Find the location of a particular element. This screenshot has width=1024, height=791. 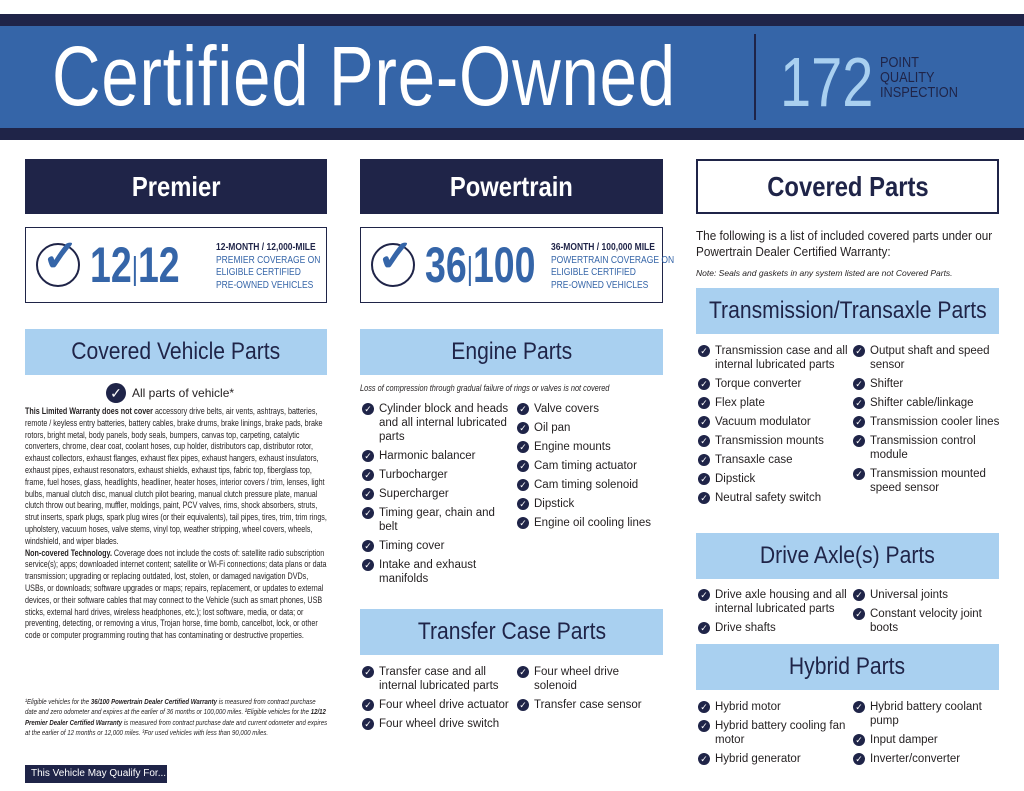

list-item: ✓ Four wheel drive actuator is located at coordinates (437, 705).